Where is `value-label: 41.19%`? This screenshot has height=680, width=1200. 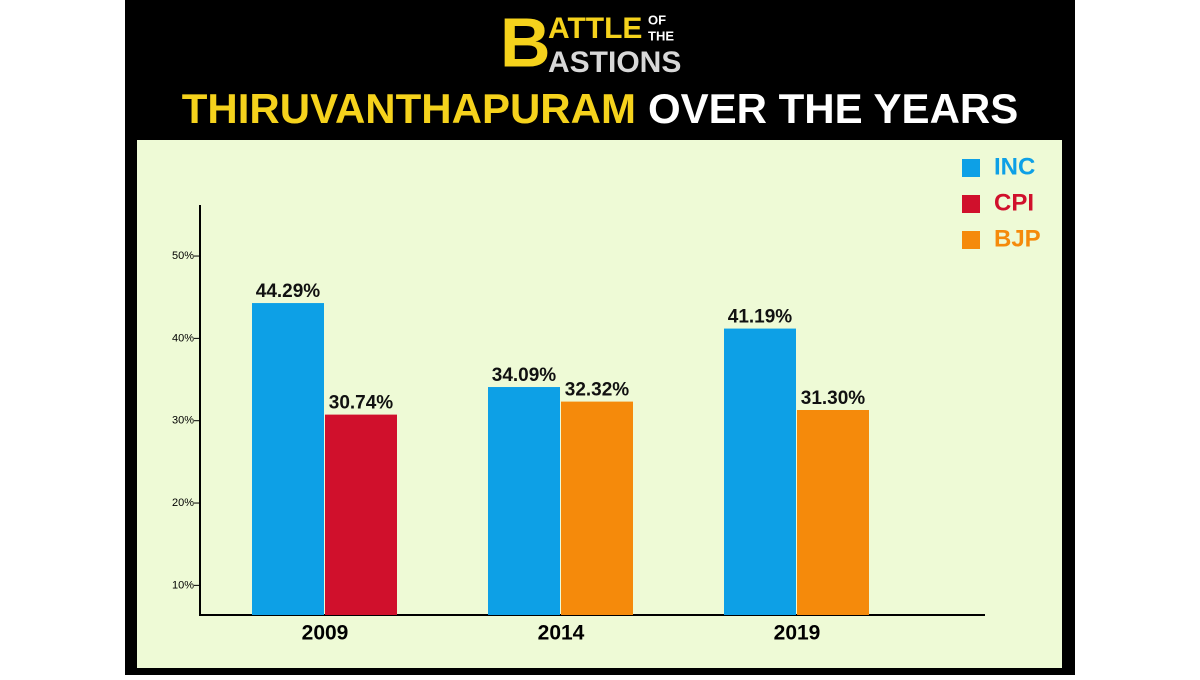 value-label: 41.19% is located at coordinates (760, 317).